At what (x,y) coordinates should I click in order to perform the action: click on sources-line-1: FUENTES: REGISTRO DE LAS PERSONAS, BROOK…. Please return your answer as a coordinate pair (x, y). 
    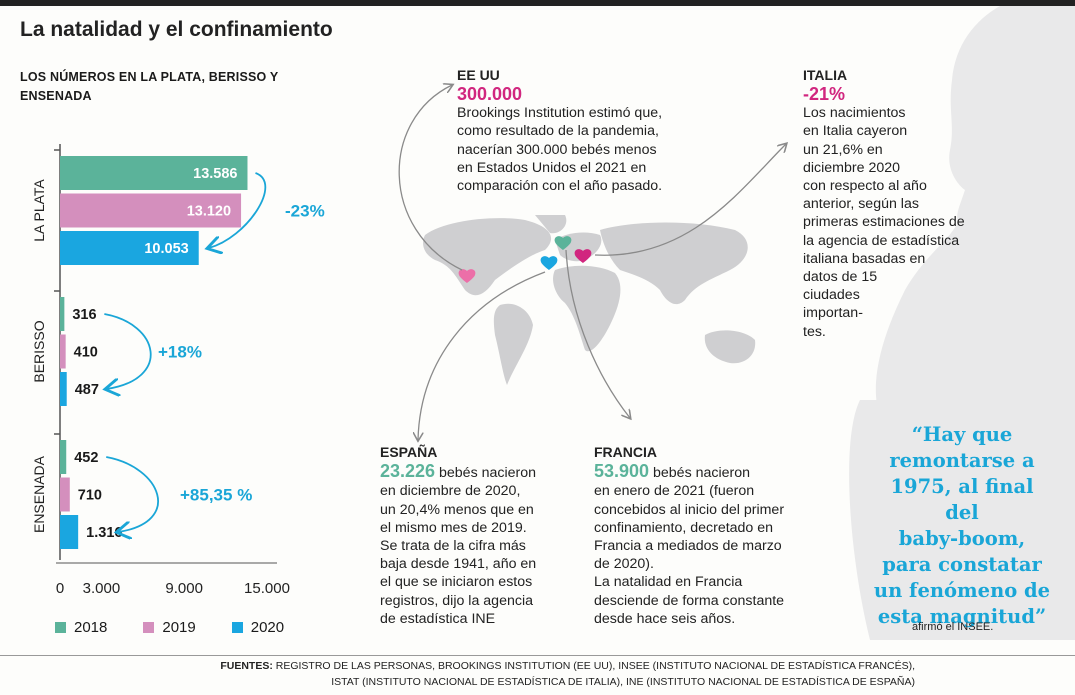
    Looking at the image, I should click on (567, 666).